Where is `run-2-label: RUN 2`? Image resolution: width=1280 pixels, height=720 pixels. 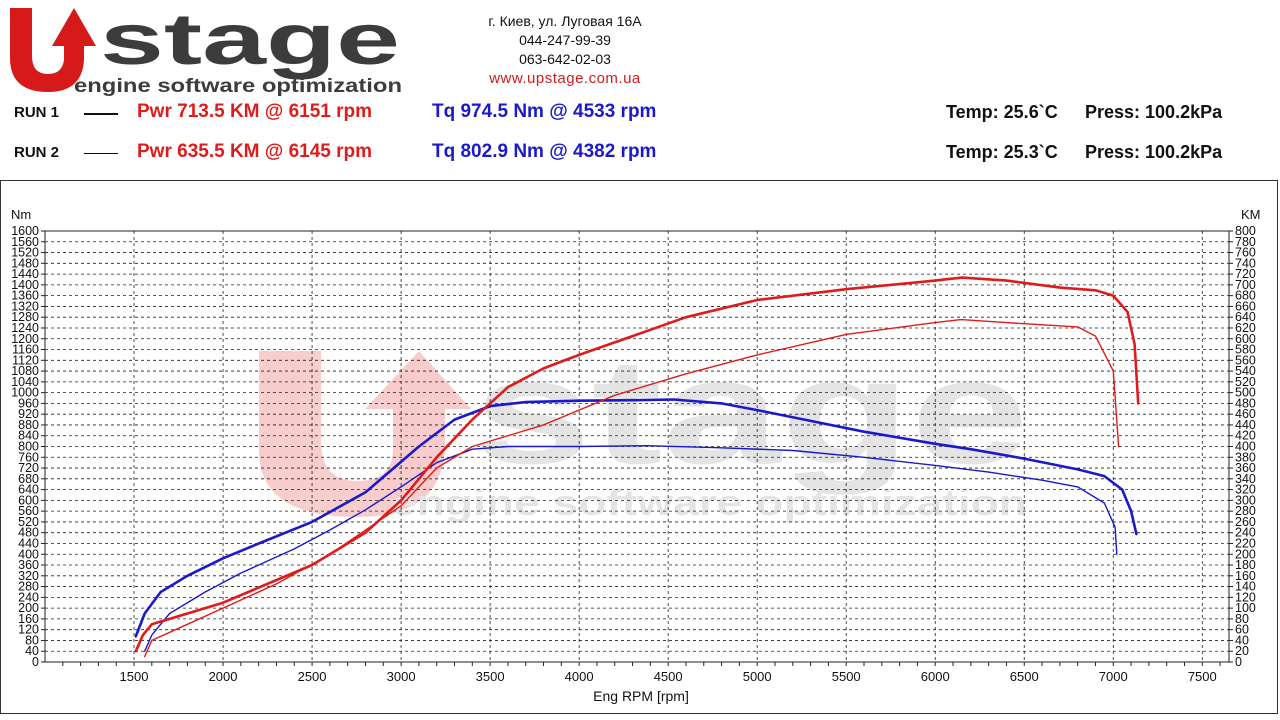 run-2-label: RUN 2 is located at coordinates (37, 152).